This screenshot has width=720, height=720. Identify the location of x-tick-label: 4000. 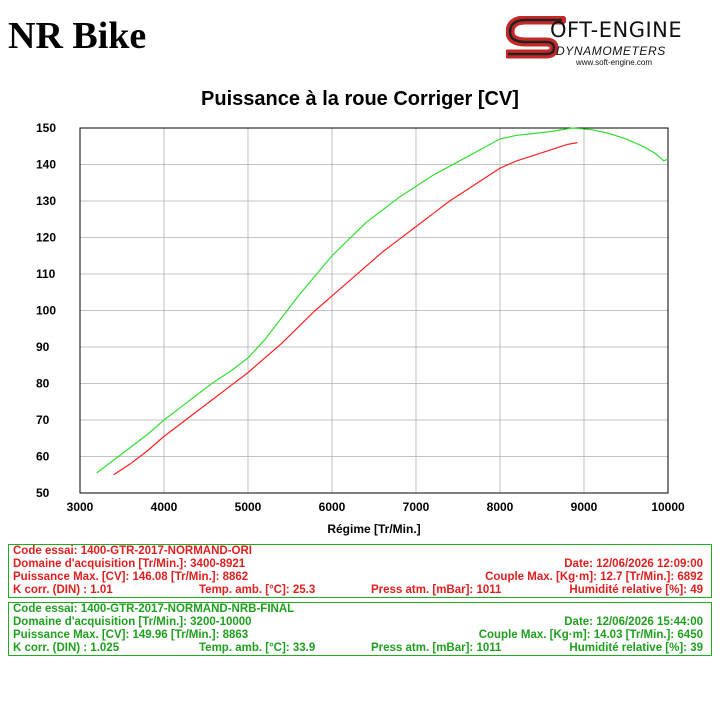
(164, 507).